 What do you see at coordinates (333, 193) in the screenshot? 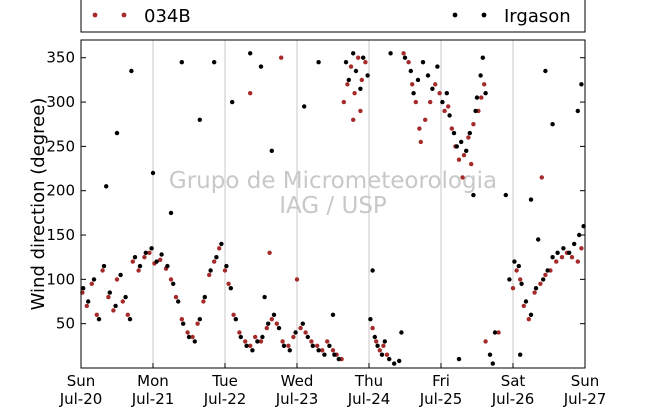
I see `watermark: Grupo de Micrometeorologia IAG / USP` at bounding box center [333, 193].